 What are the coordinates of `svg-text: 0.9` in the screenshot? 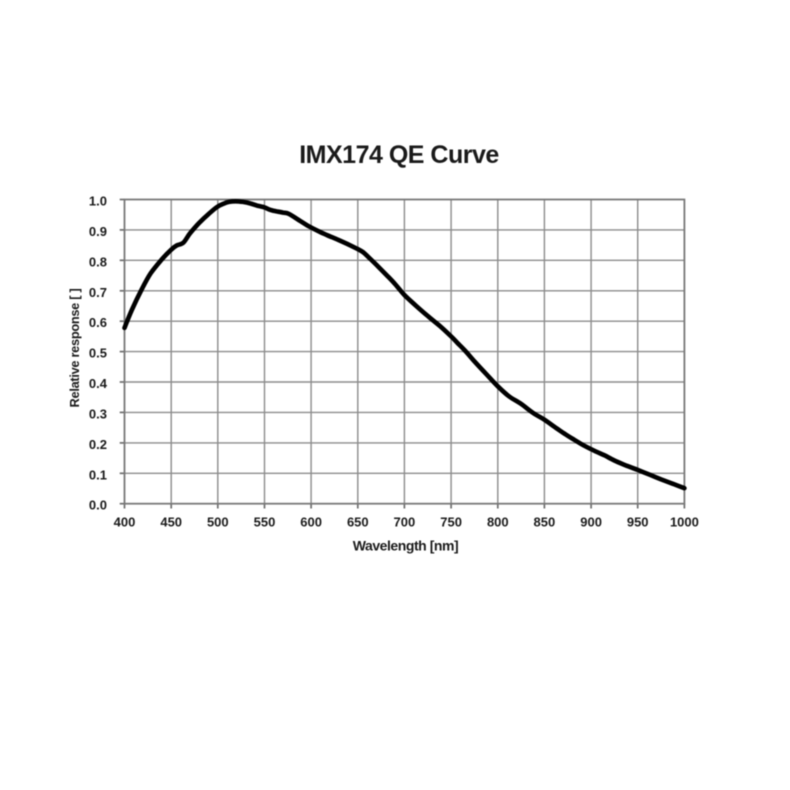 It's located at (98, 231).